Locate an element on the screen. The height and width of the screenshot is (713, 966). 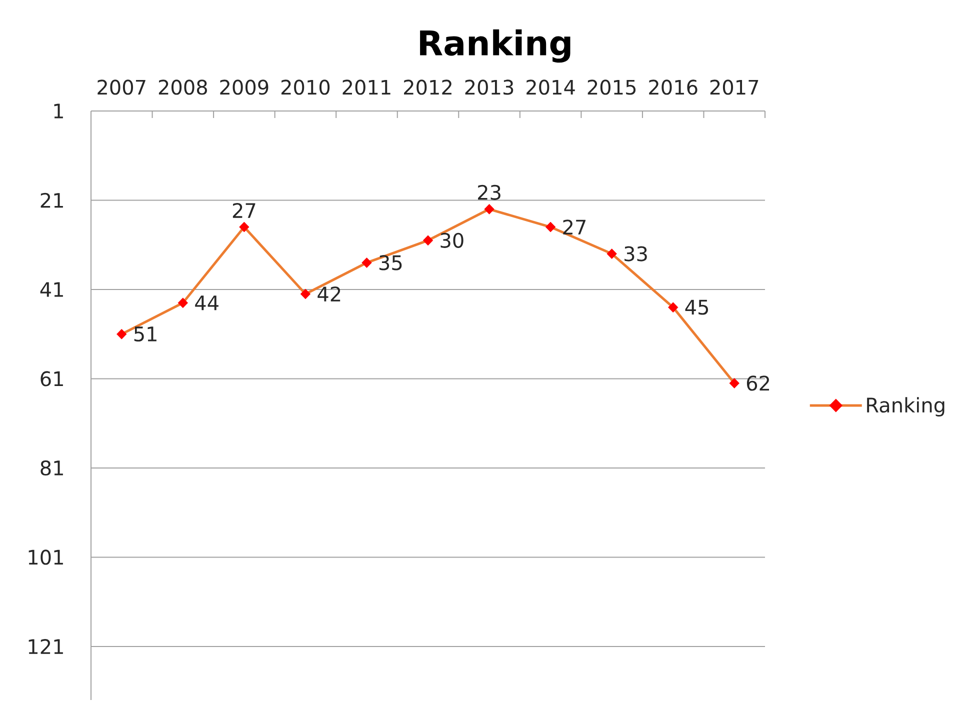
data-label: 30 is located at coordinates (452, 240).